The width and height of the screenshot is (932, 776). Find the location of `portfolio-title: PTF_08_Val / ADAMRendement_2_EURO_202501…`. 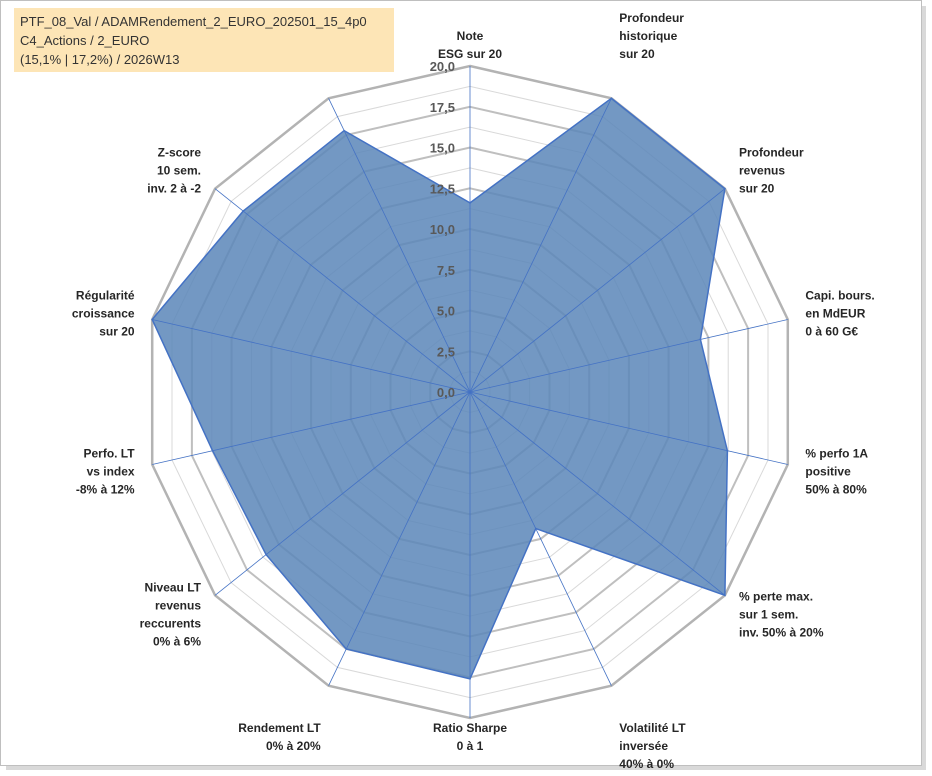

portfolio-title: PTF_08_Val / ADAMRendement_2_EURO_202501… is located at coordinates (193, 21).